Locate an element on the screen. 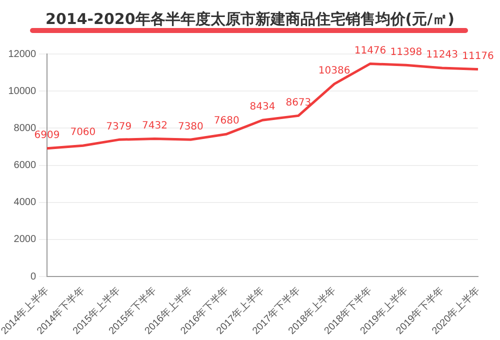 This screenshot has width=500, height=340. data-label: 8434 is located at coordinates (263, 107).